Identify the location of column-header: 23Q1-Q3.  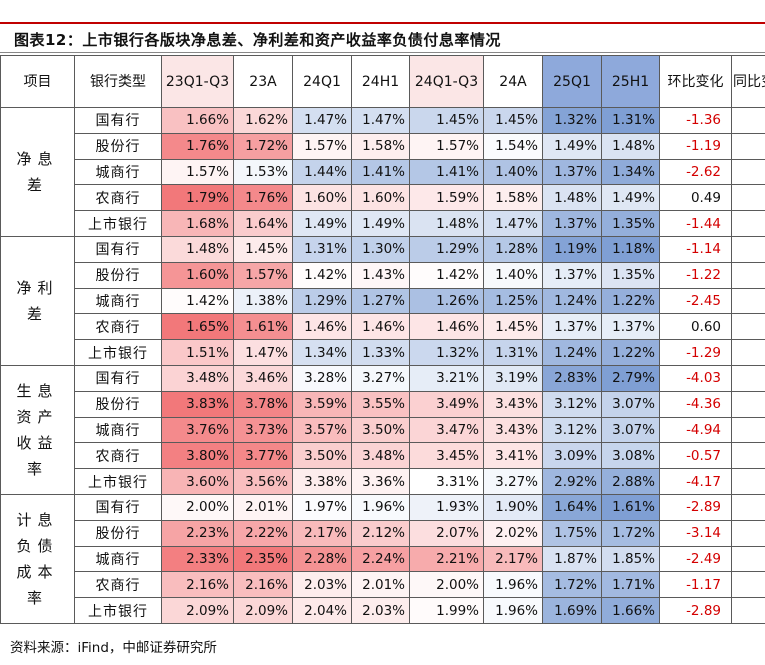
(197, 81).